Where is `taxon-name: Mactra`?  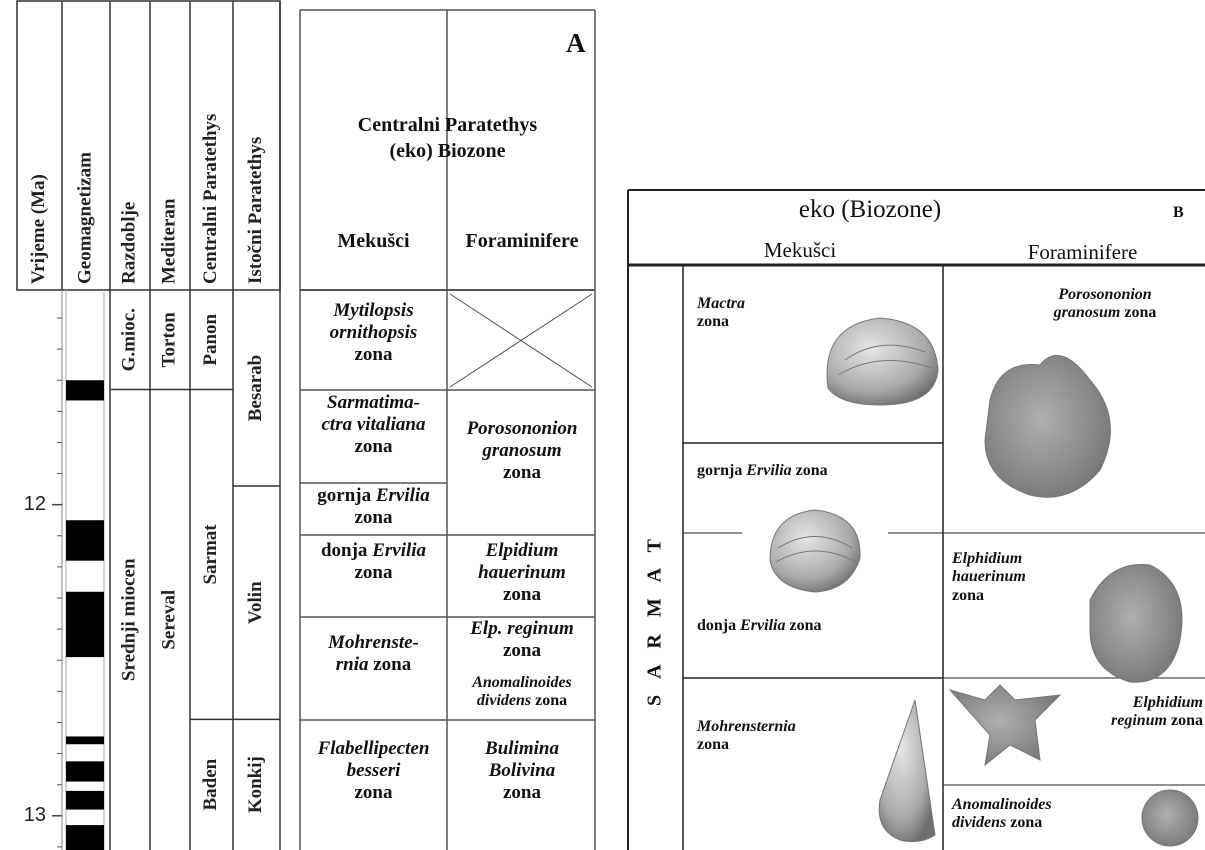
taxon-name: Mactra is located at coordinates (721, 303).